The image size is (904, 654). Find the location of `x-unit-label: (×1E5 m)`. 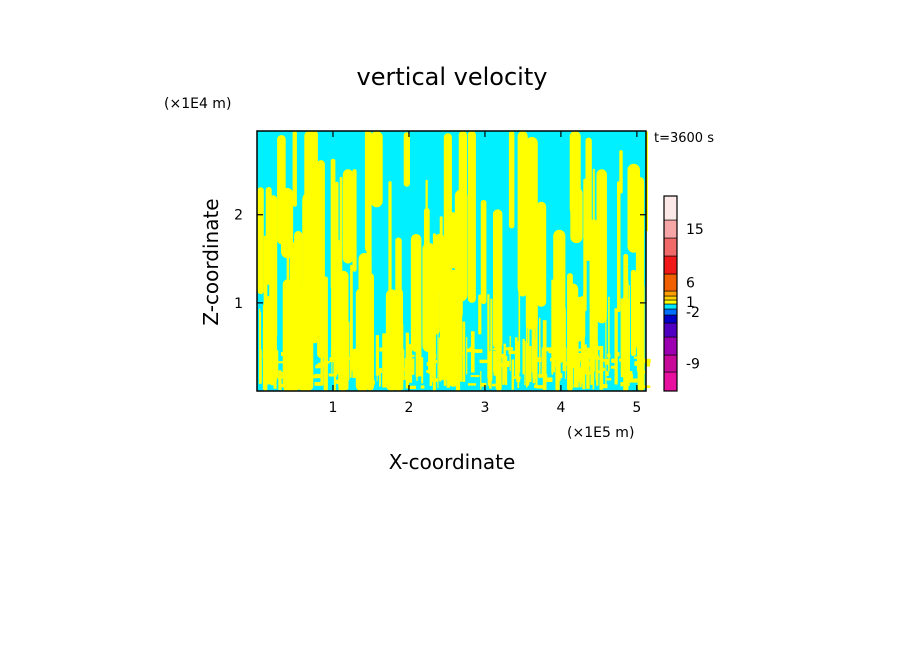

x-unit-label: (×1E5 m) is located at coordinates (600, 433).